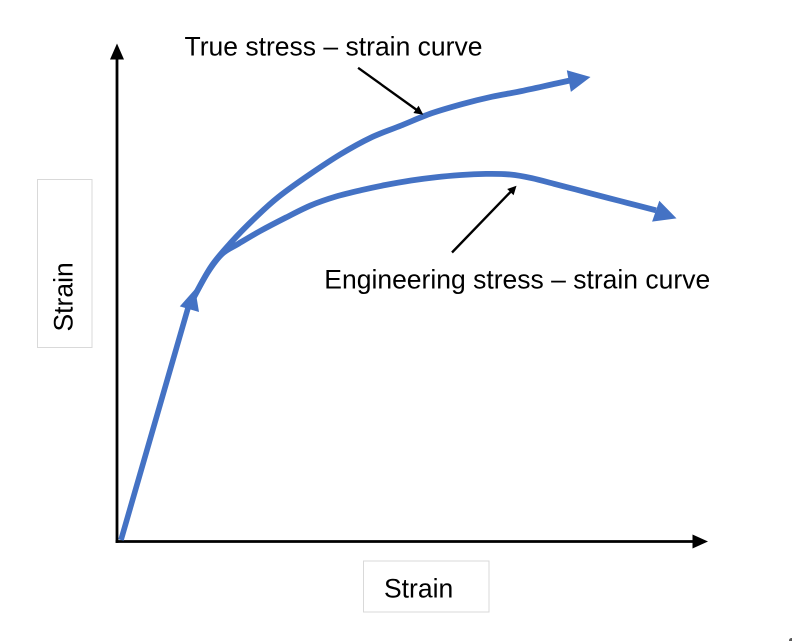 This screenshot has width=792, height=641. What do you see at coordinates (334, 46) in the screenshot?
I see `svg-text: True stress – strain curve` at bounding box center [334, 46].